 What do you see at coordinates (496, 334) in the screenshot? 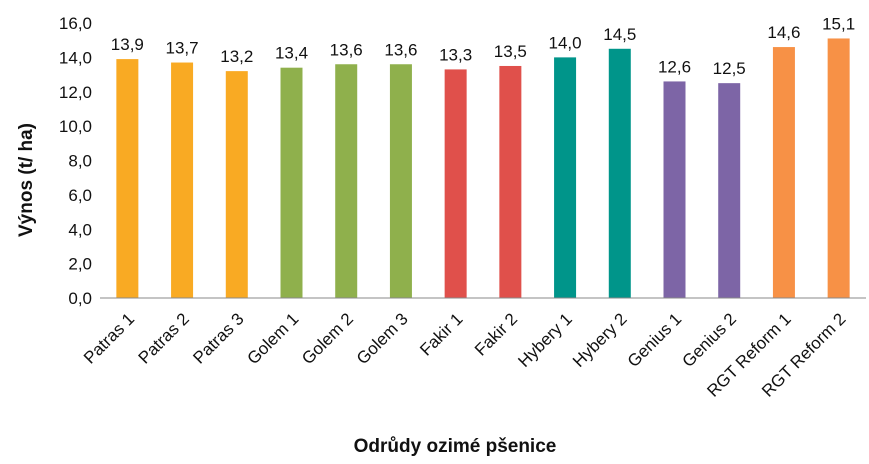
I see `x-tick-label: Fakir 2` at bounding box center [496, 334].